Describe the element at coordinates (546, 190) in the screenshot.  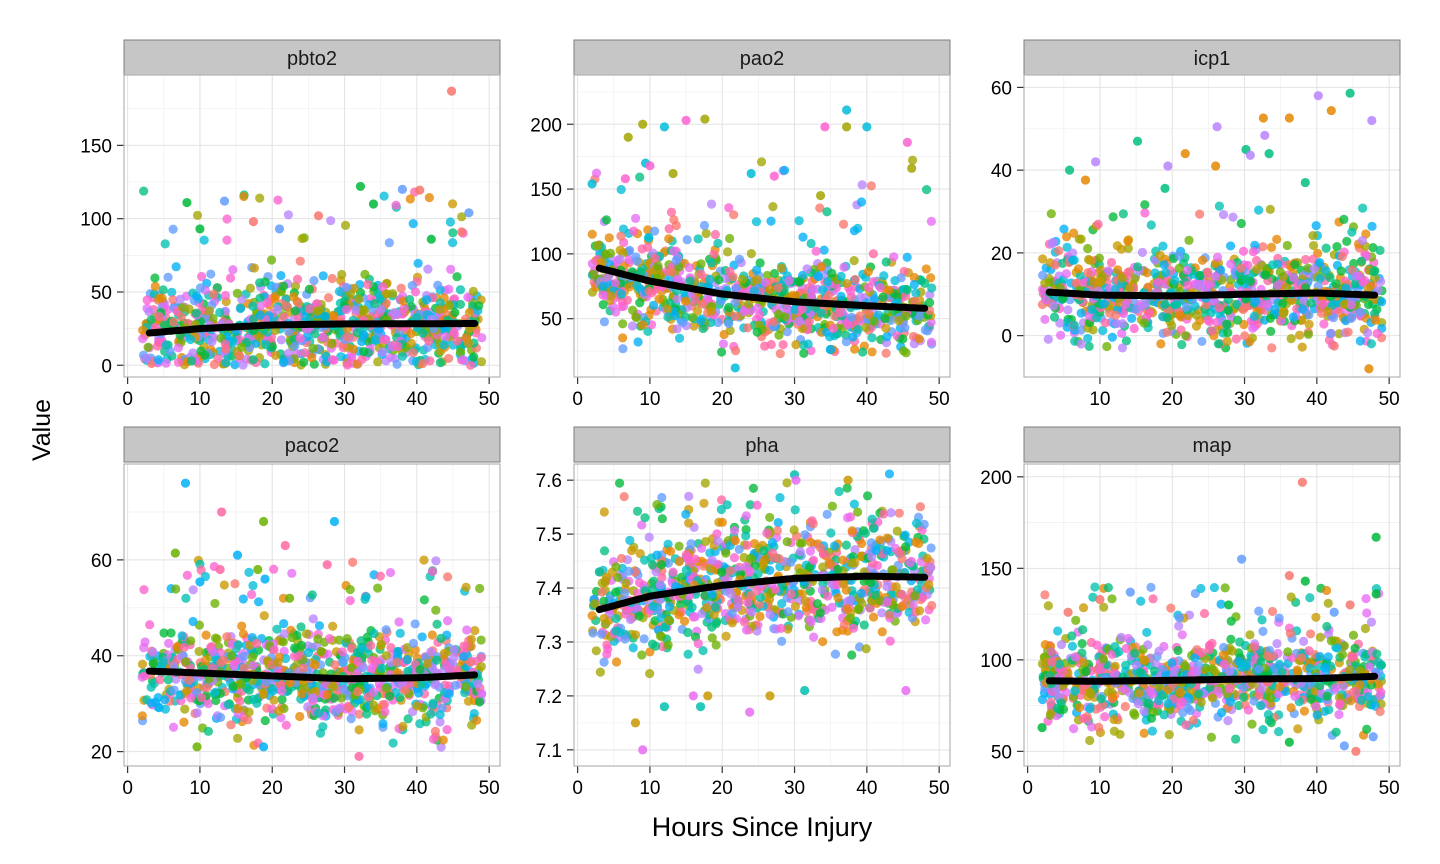
I see `y-tick-label: 150` at that location.